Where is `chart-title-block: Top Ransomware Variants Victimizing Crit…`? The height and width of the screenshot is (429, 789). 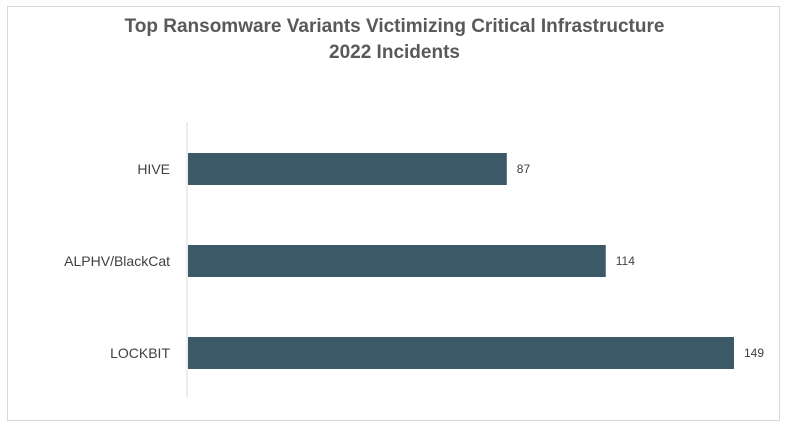 chart-title-block: Top Ransomware Variants Victimizing Crit… is located at coordinates (394, 40).